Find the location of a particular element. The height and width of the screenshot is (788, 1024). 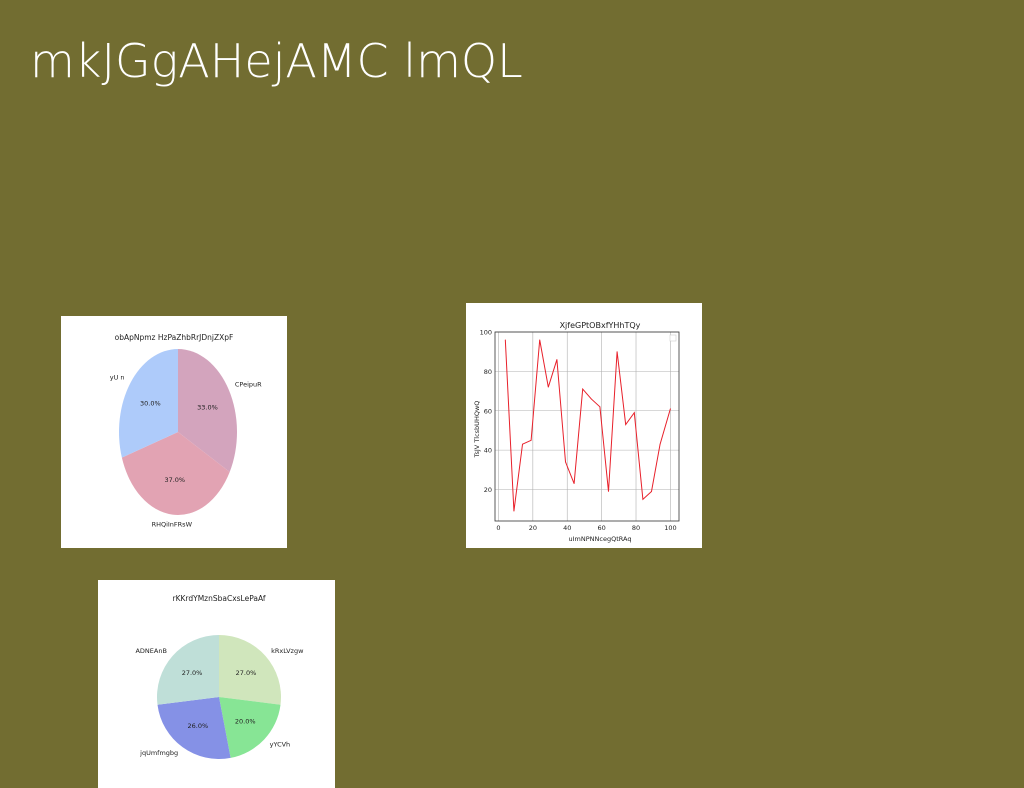

pie-chart-2-title: rKKrdYMznSbaCxsLePaAf is located at coordinates (218, 598).